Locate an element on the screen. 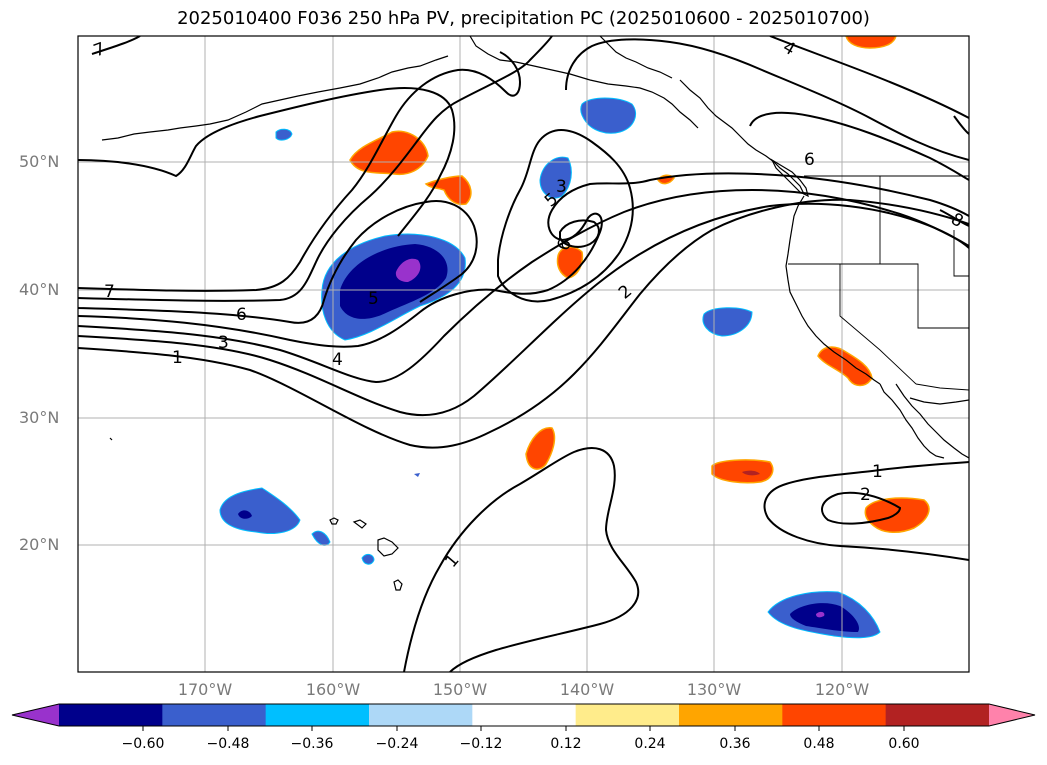  lon-label: 140°W is located at coordinates (587, 689).